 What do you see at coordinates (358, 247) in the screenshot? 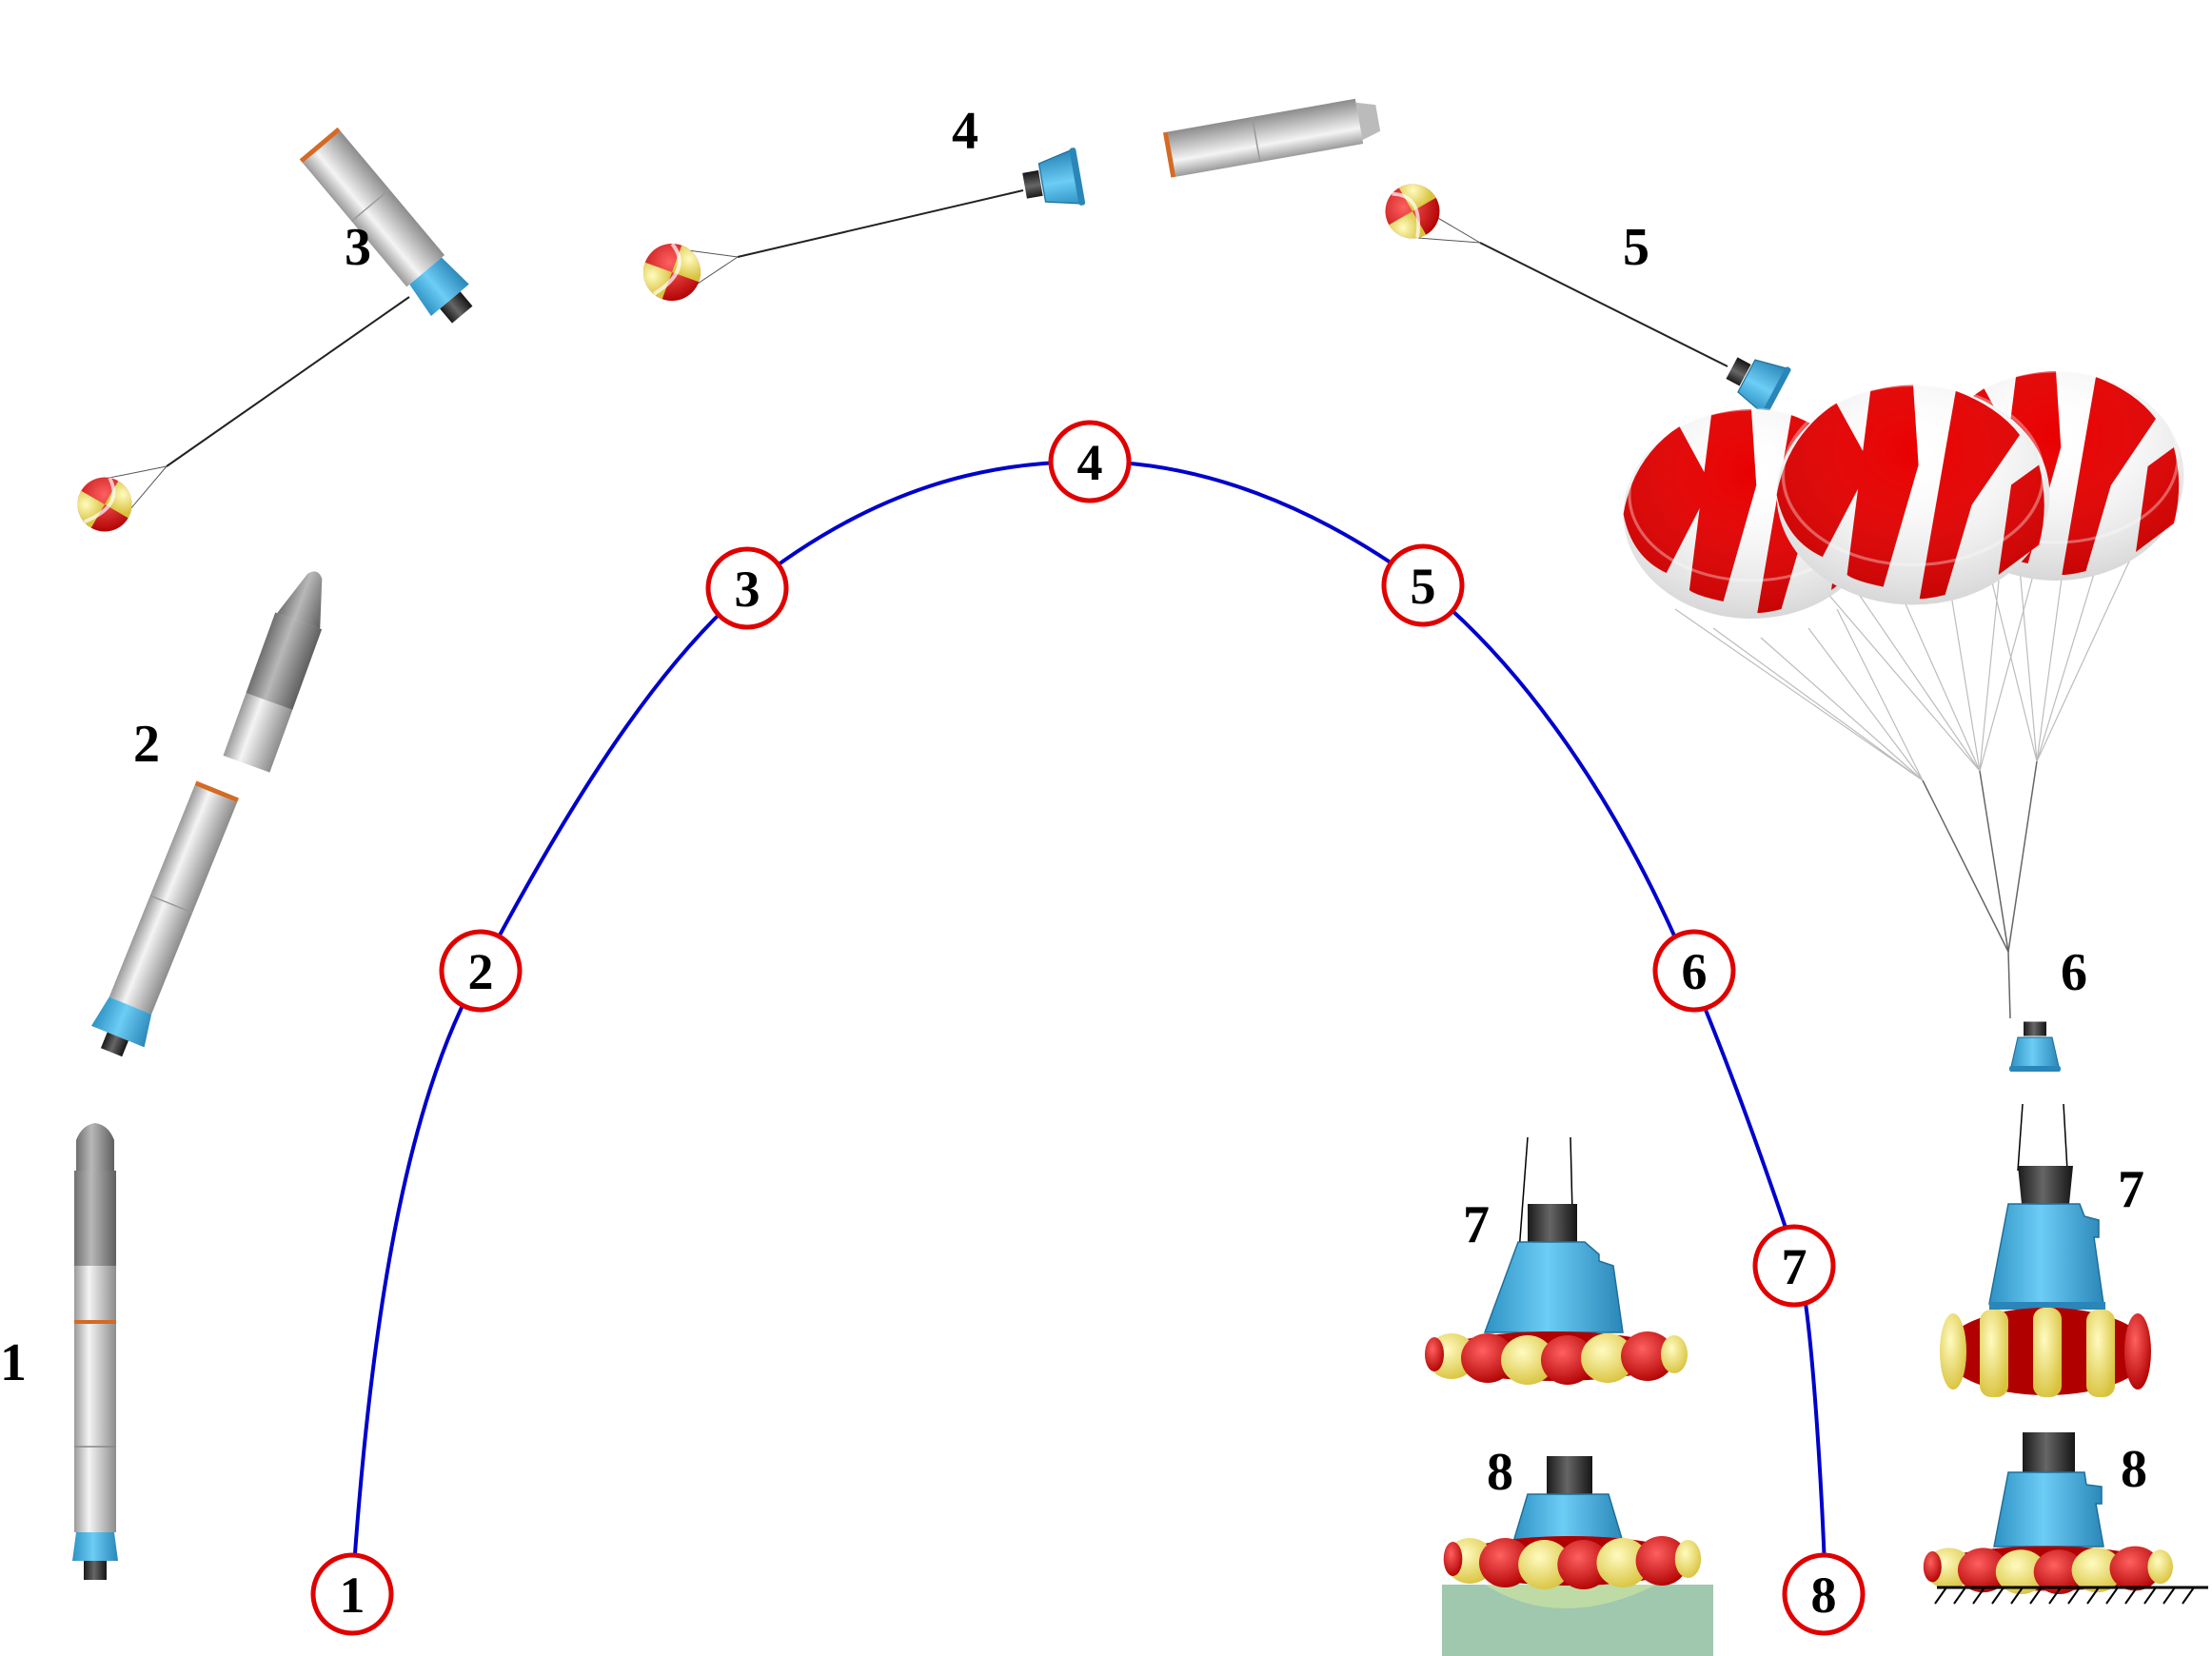
I see `stage-3-label: 3` at bounding box center [358, 247].